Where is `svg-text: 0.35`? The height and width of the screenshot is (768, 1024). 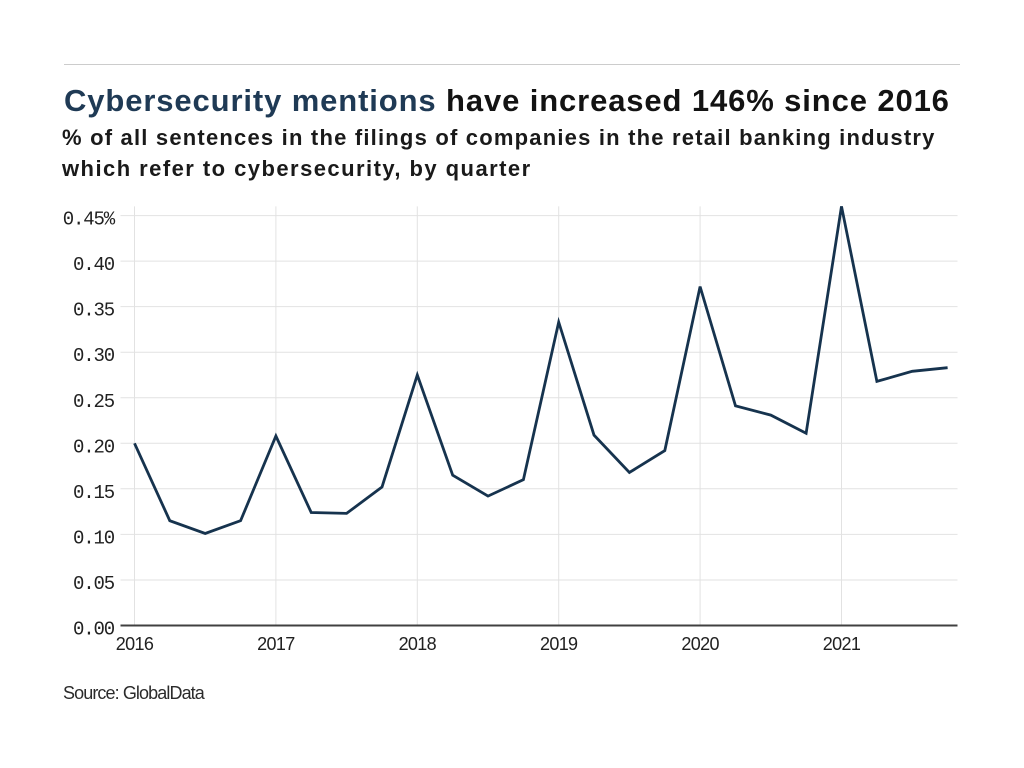
svg-text: 0.35 is located at coordinates (94, 311).